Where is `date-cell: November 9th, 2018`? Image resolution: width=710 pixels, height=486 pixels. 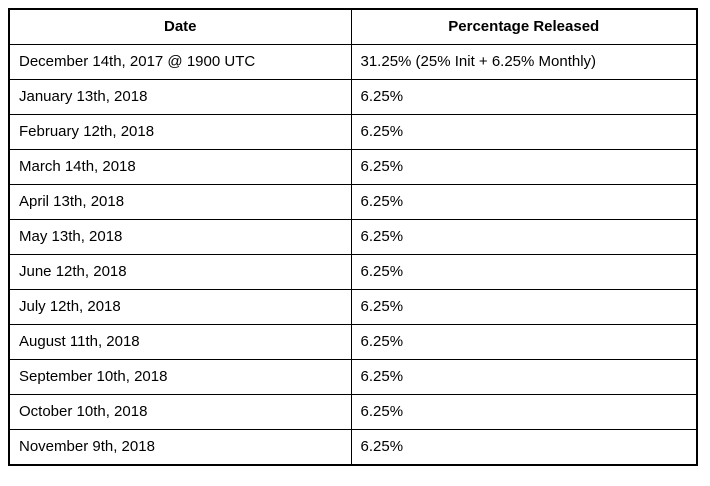
date-cell: November 9th, 2018 is located at coordinates (180, 447).